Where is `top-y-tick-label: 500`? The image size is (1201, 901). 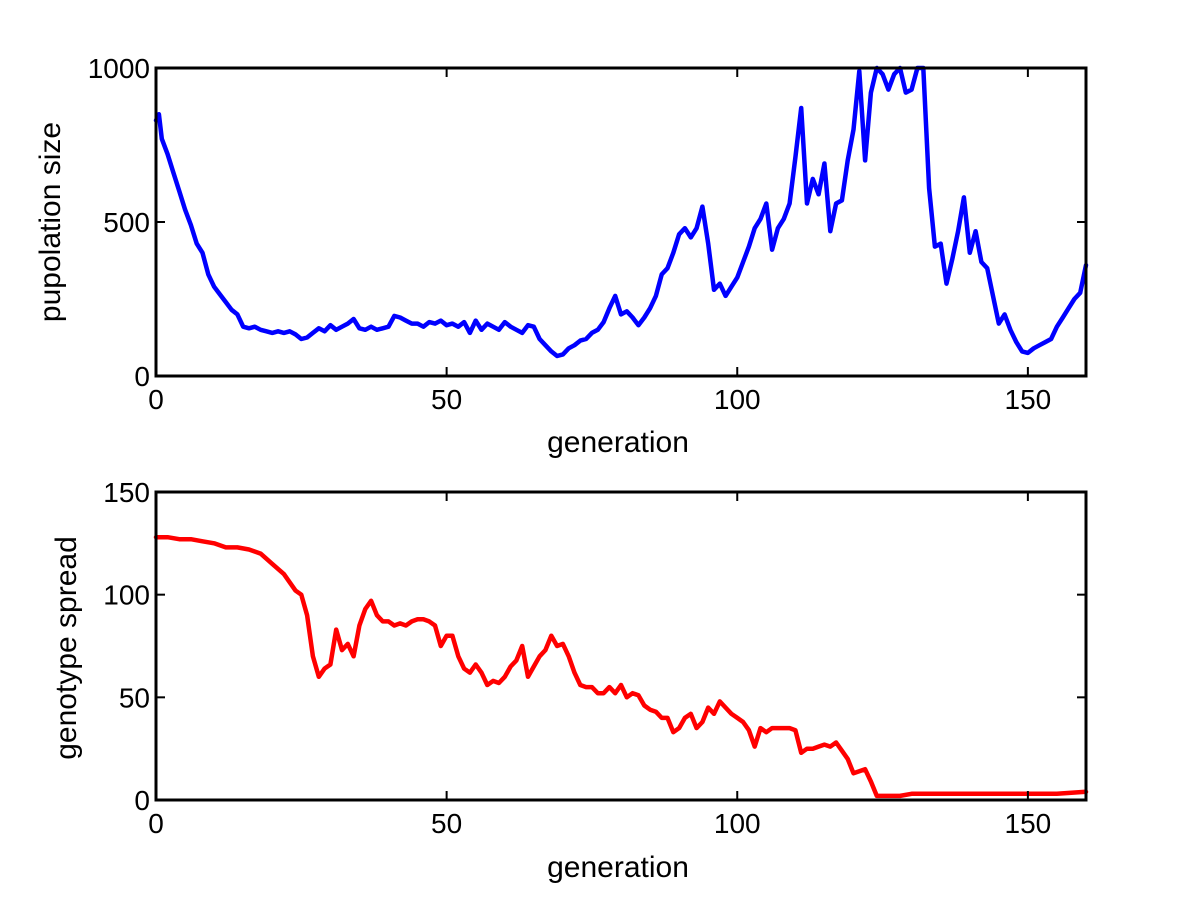 top-y-tick-label: 500 is located at coordinates (126, 222).